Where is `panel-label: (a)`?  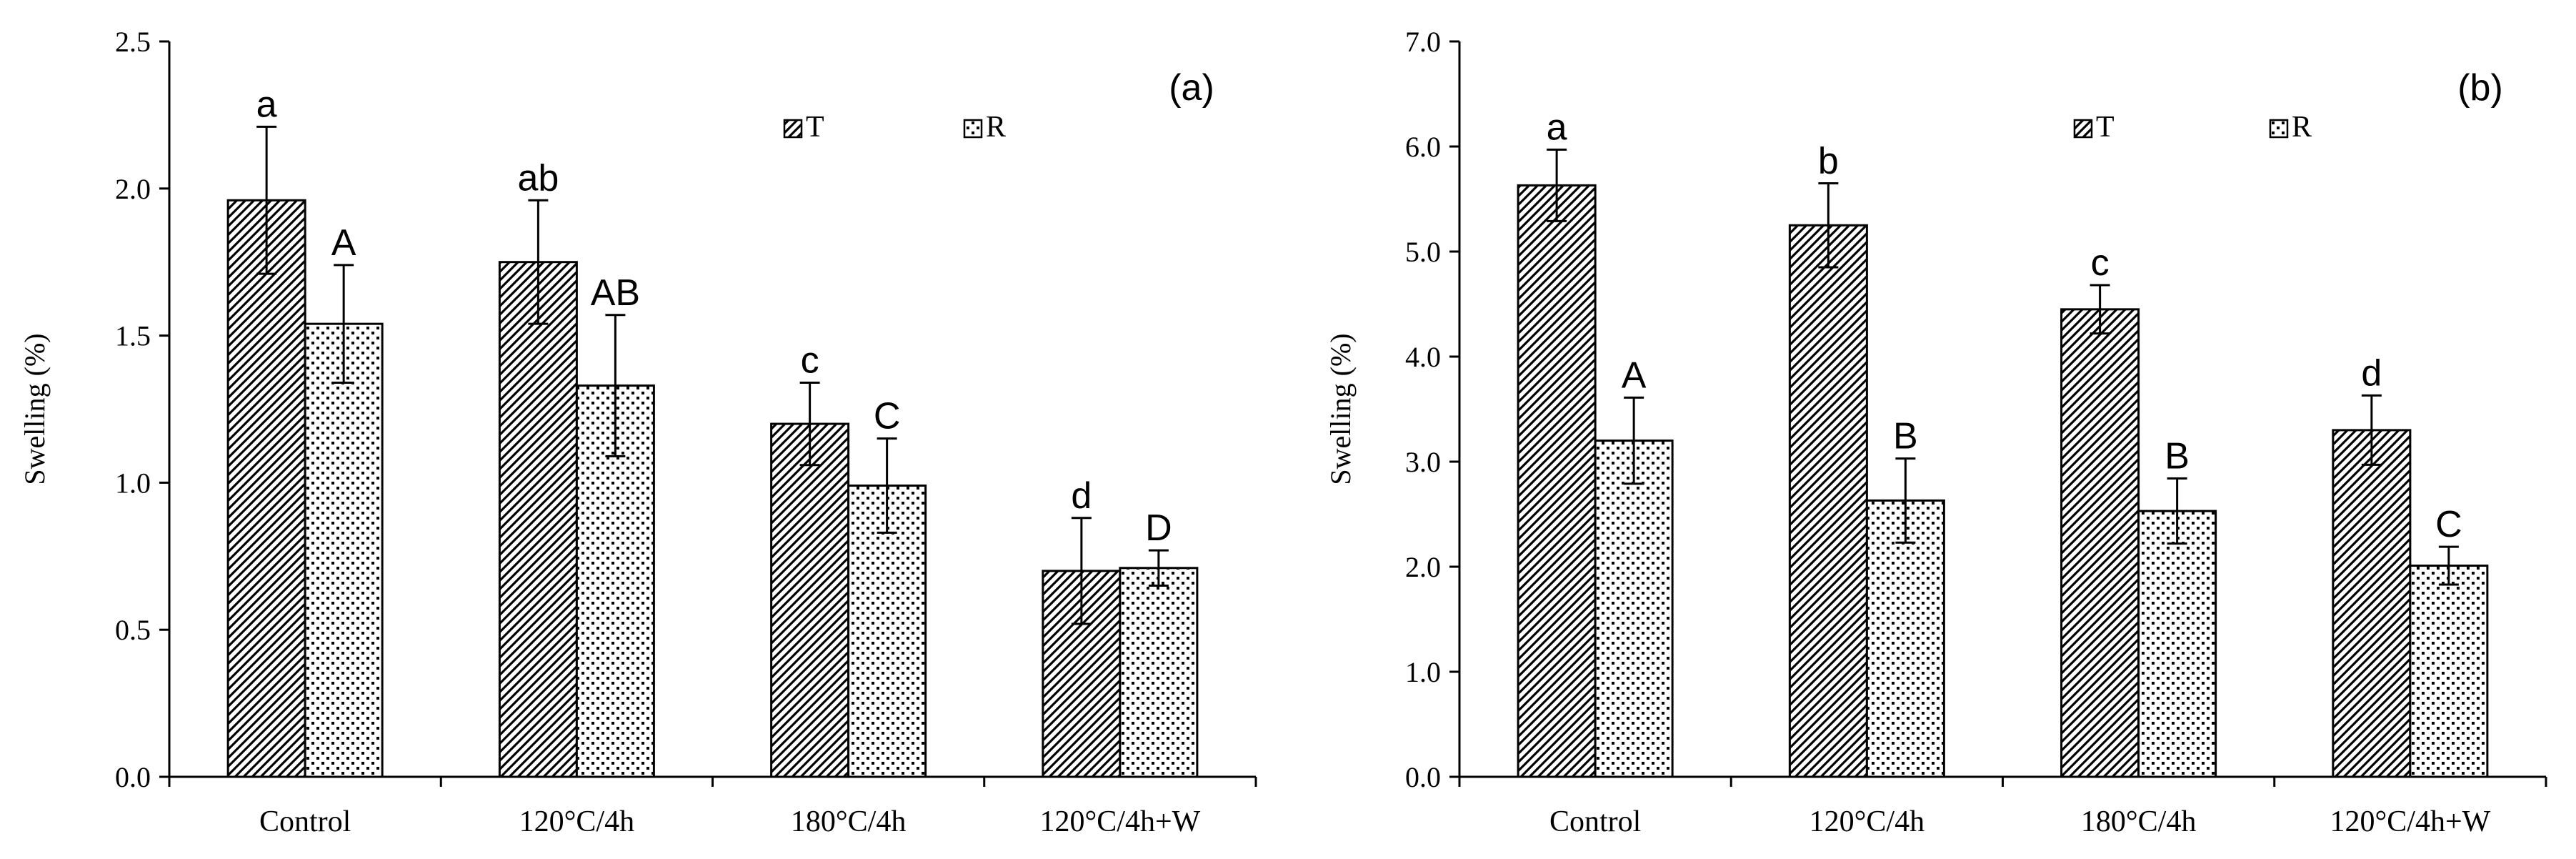 panel-label: (a) is located at coordinates (1192, 88).